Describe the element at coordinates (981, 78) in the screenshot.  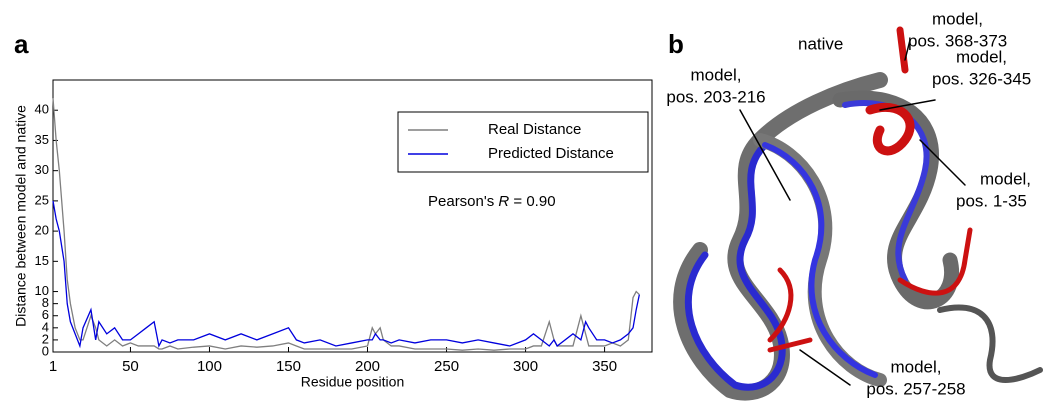
I see `callout-label: pos. 326-345` at that location.